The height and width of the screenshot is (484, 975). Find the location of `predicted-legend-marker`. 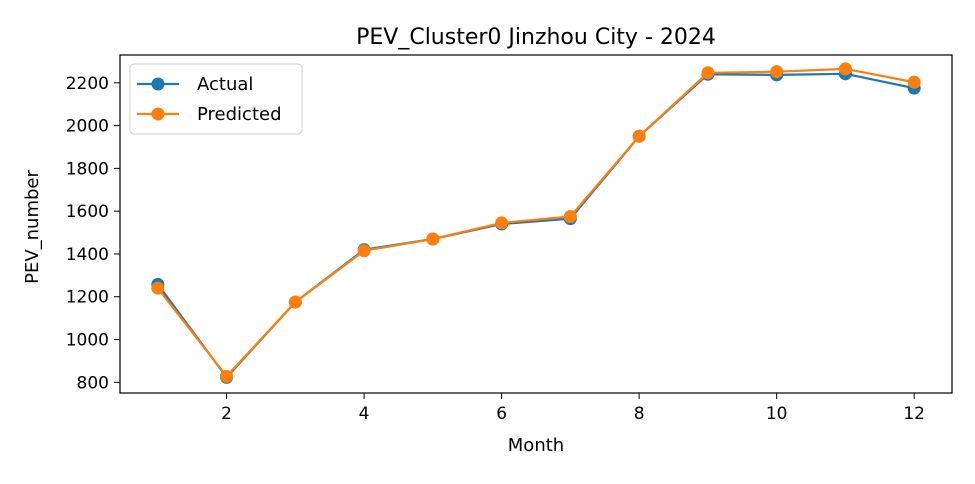

predicted-legend-marker is located at coordinates (158, 114).